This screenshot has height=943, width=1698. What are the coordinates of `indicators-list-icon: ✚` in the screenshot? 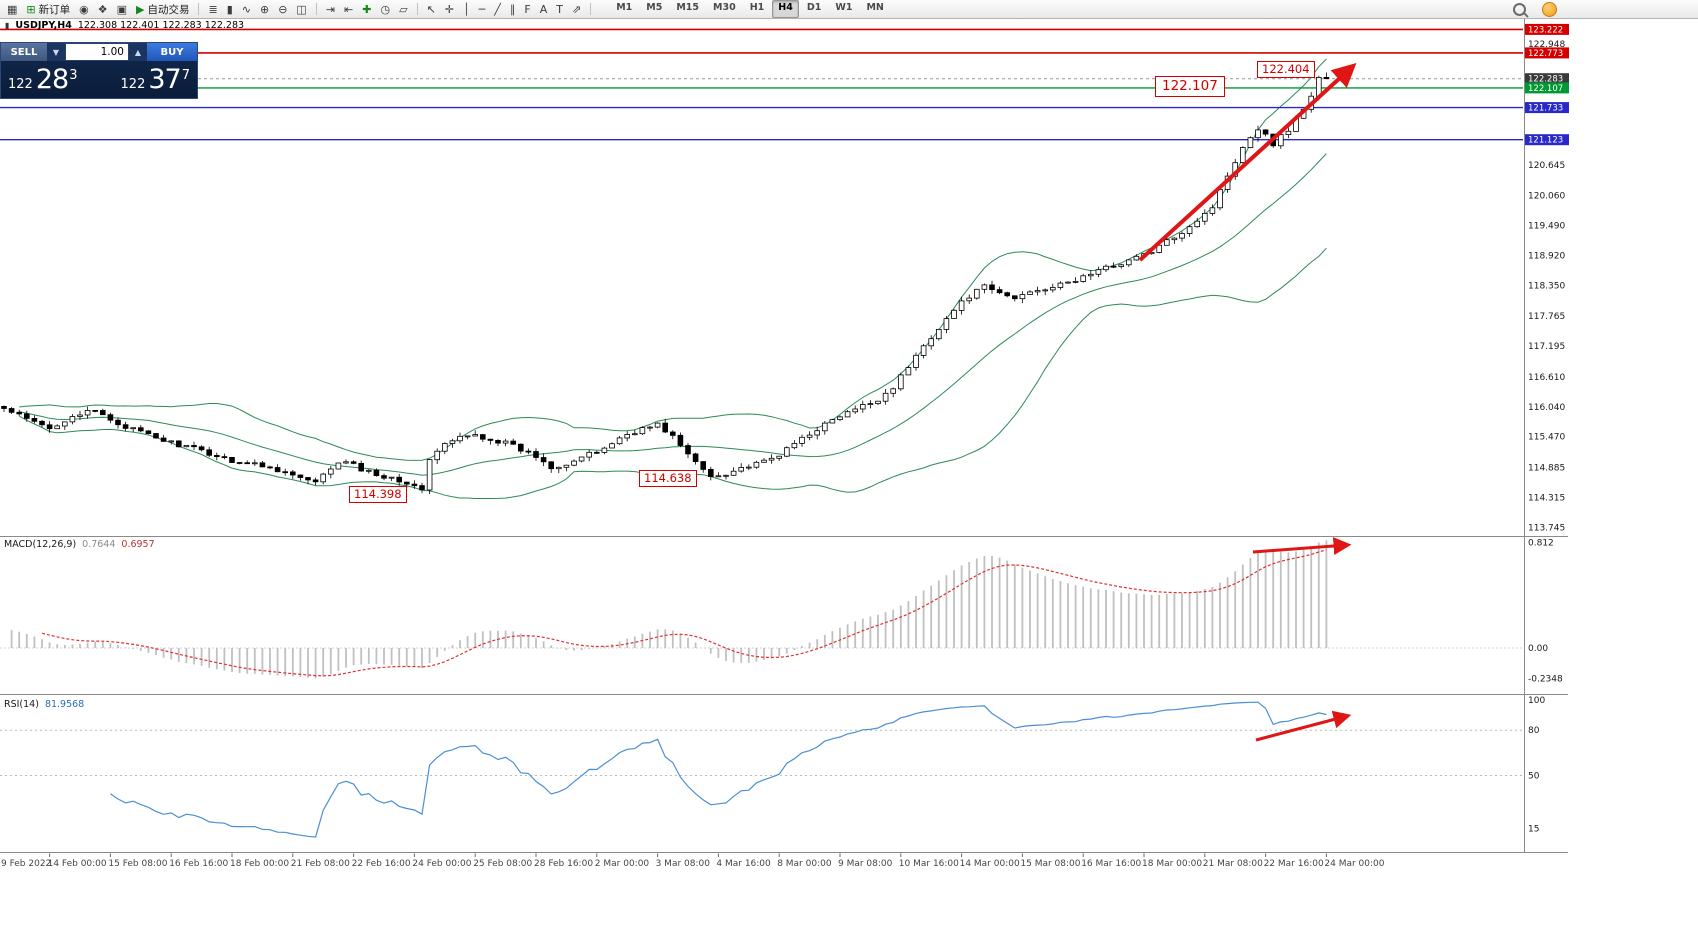 It's located at (367, 9).